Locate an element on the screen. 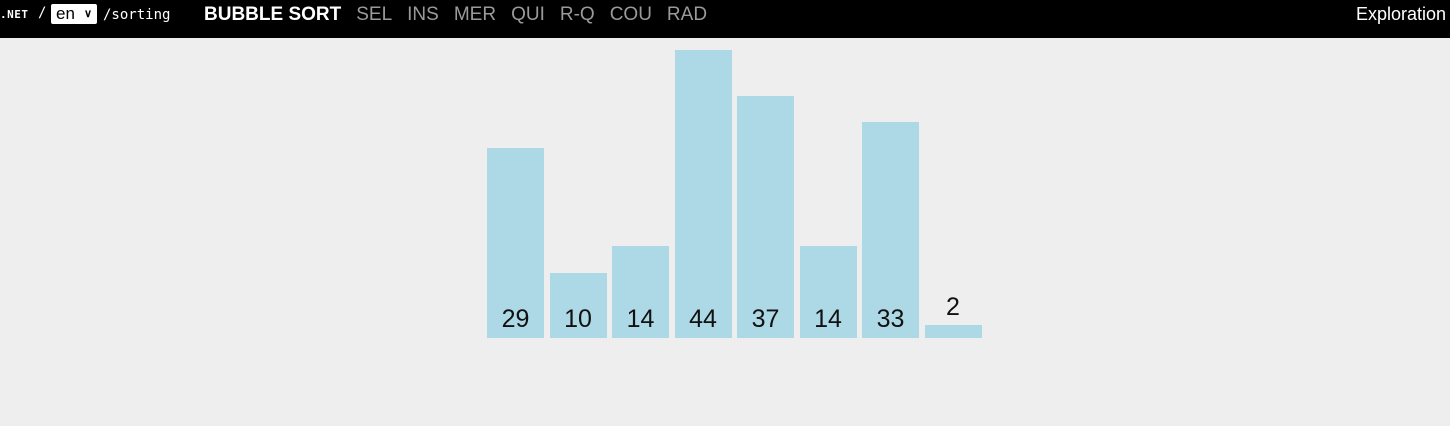  site-logo: .NET is located at coordinates (14, 14).